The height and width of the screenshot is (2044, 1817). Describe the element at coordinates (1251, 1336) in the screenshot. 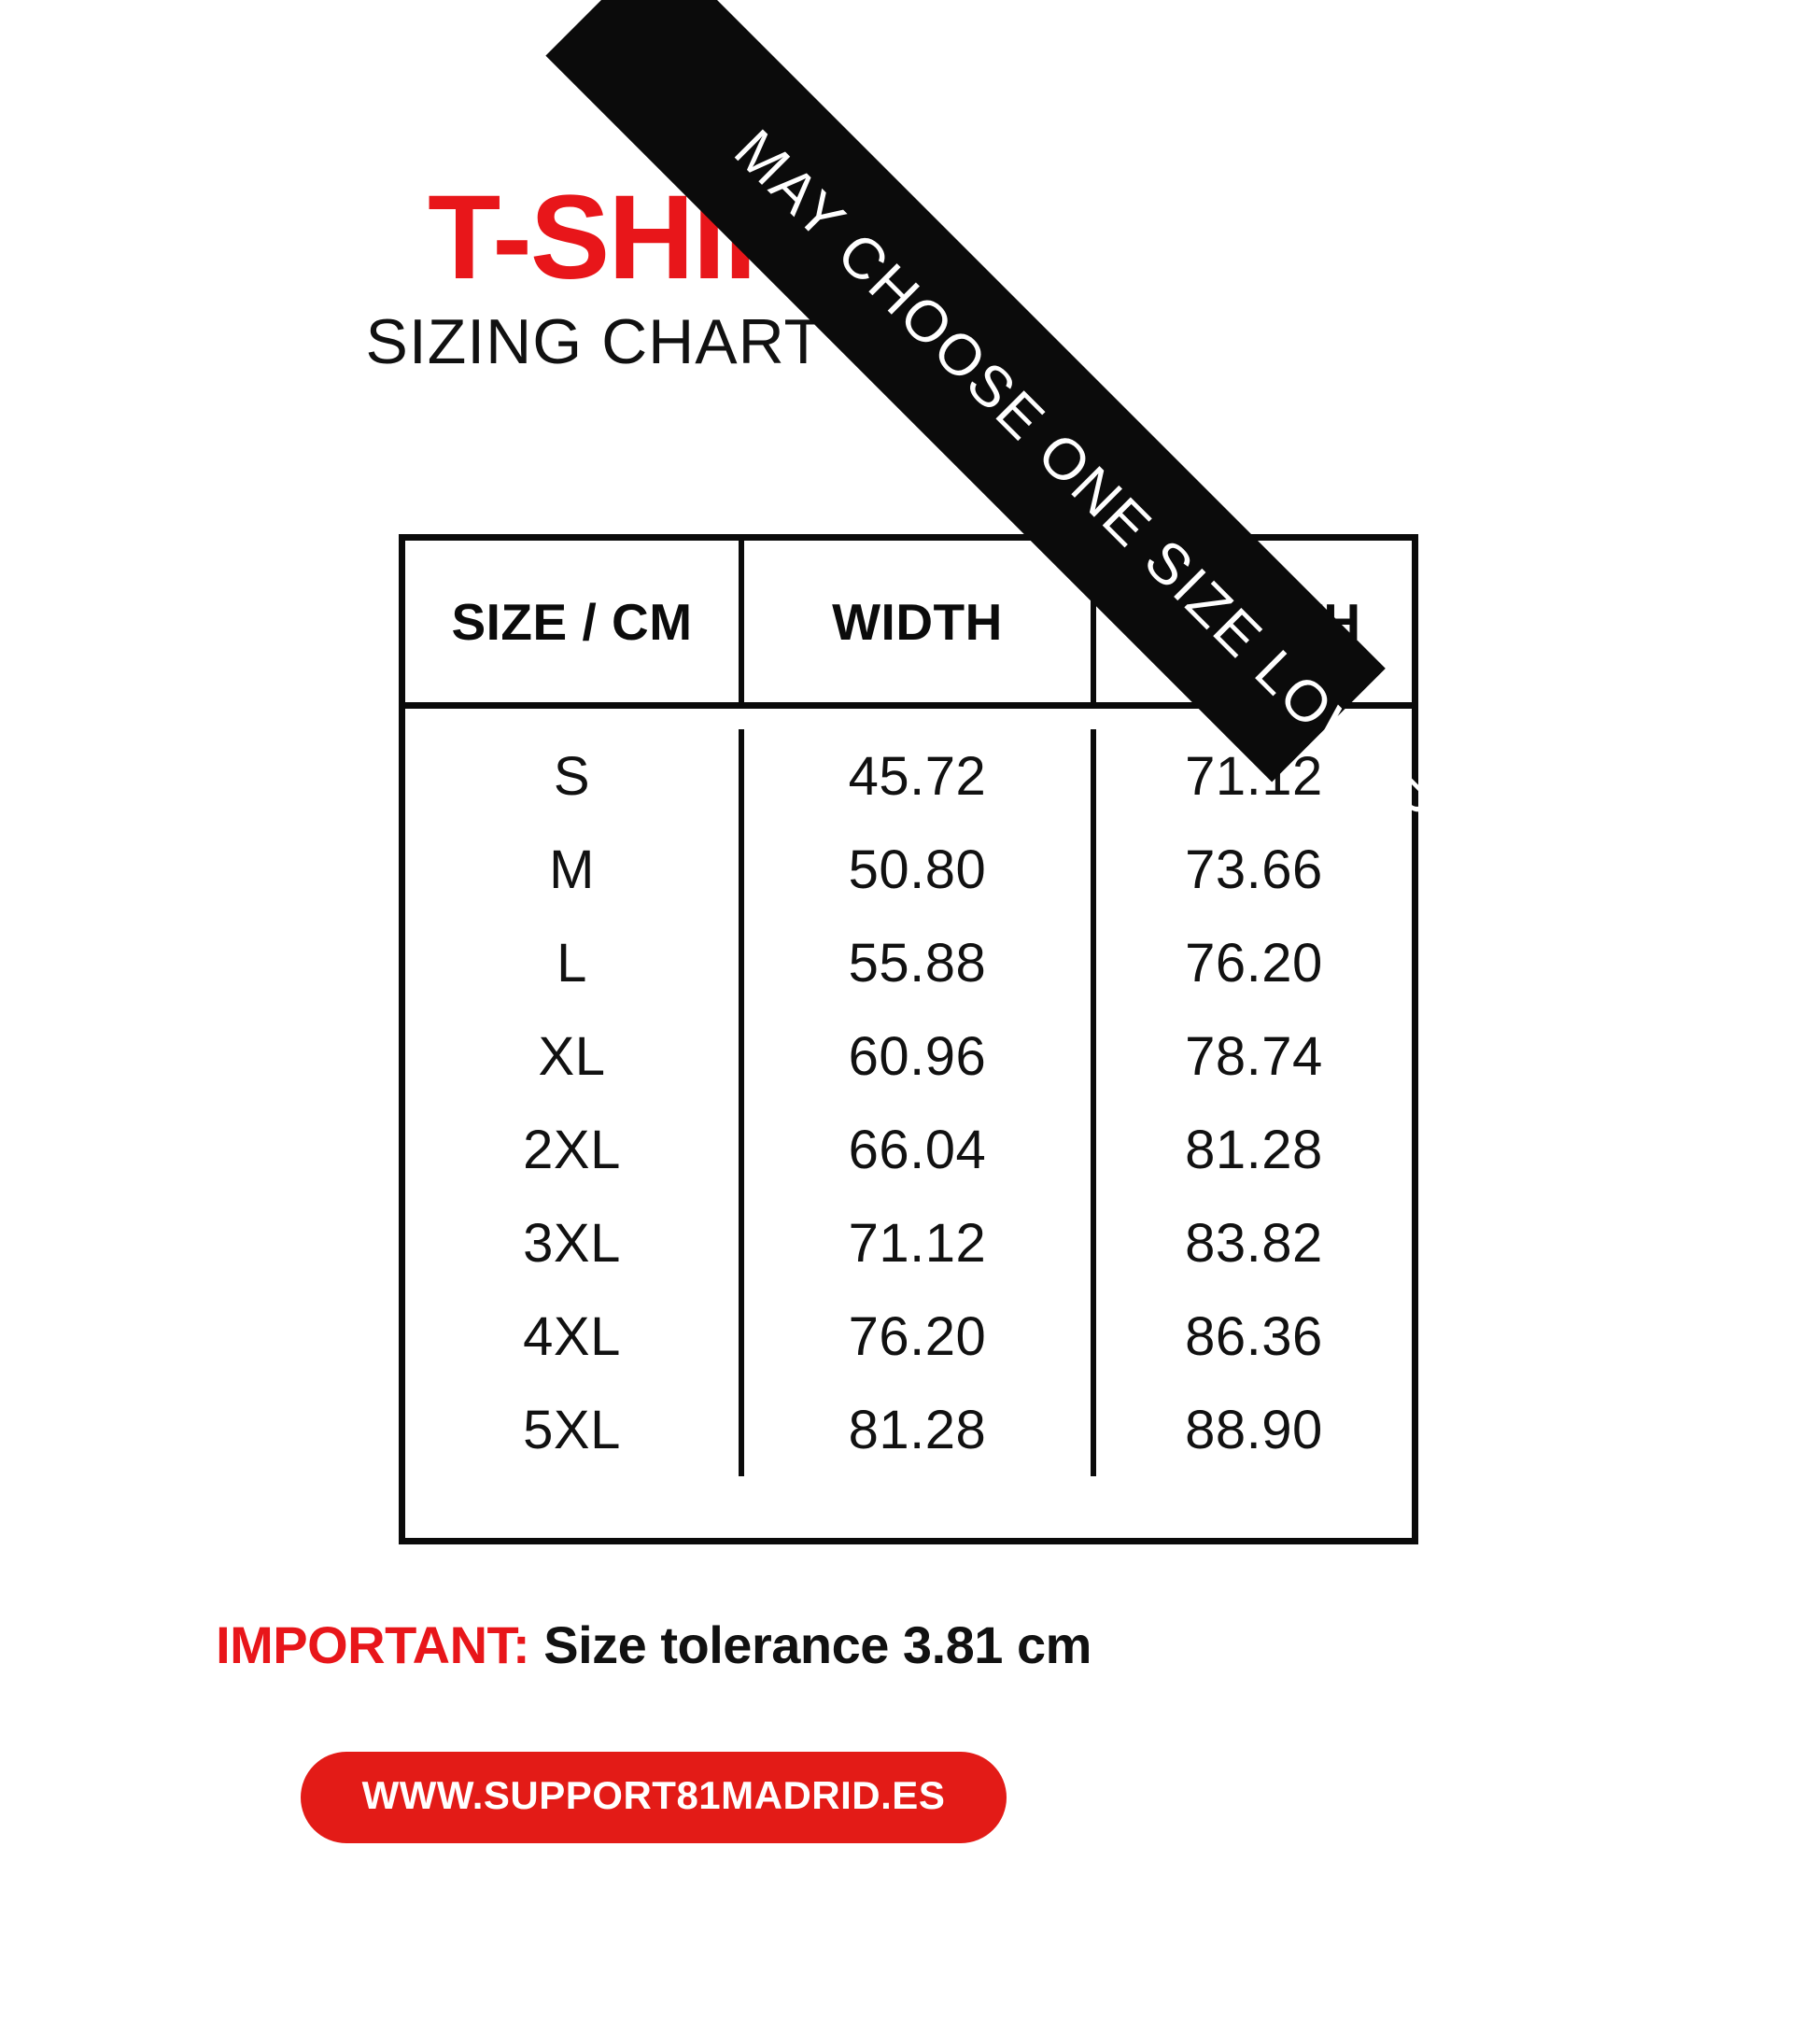

I see `cell-length: 86.36` at that location.